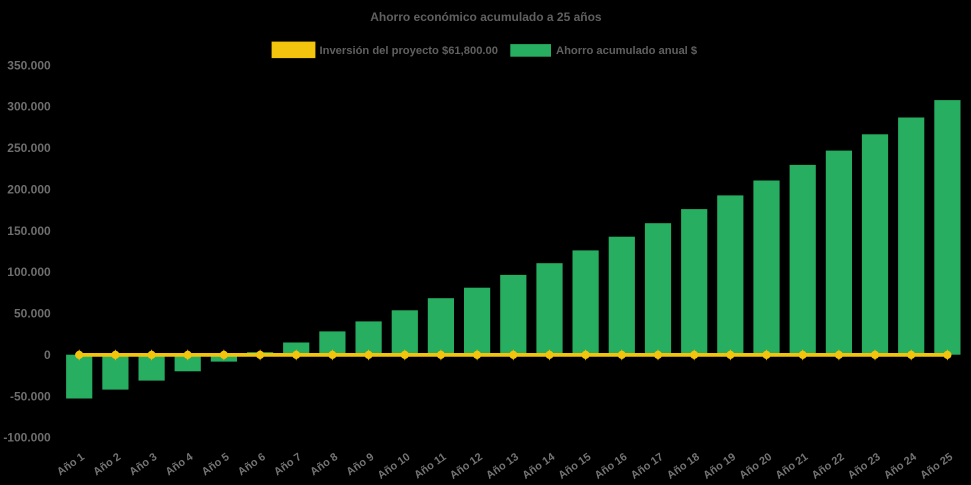 This screenshot has width=971, height=485. Describe the element at coordinates (29, 231) in the screenshot. I see `svg-text: 150.000` at that location.